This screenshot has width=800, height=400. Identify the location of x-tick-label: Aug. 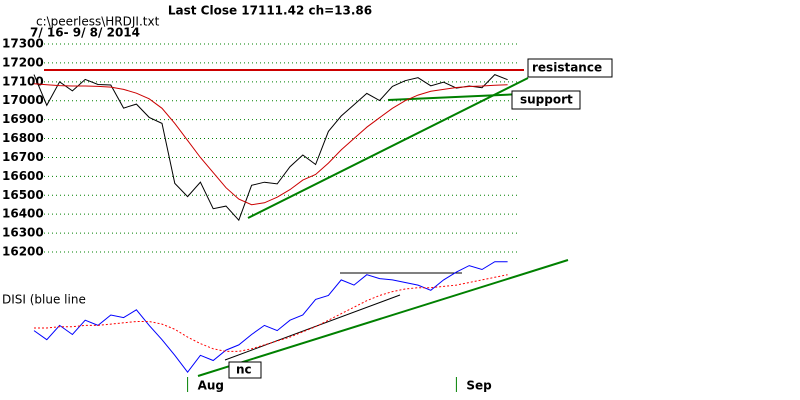
(211, 386).